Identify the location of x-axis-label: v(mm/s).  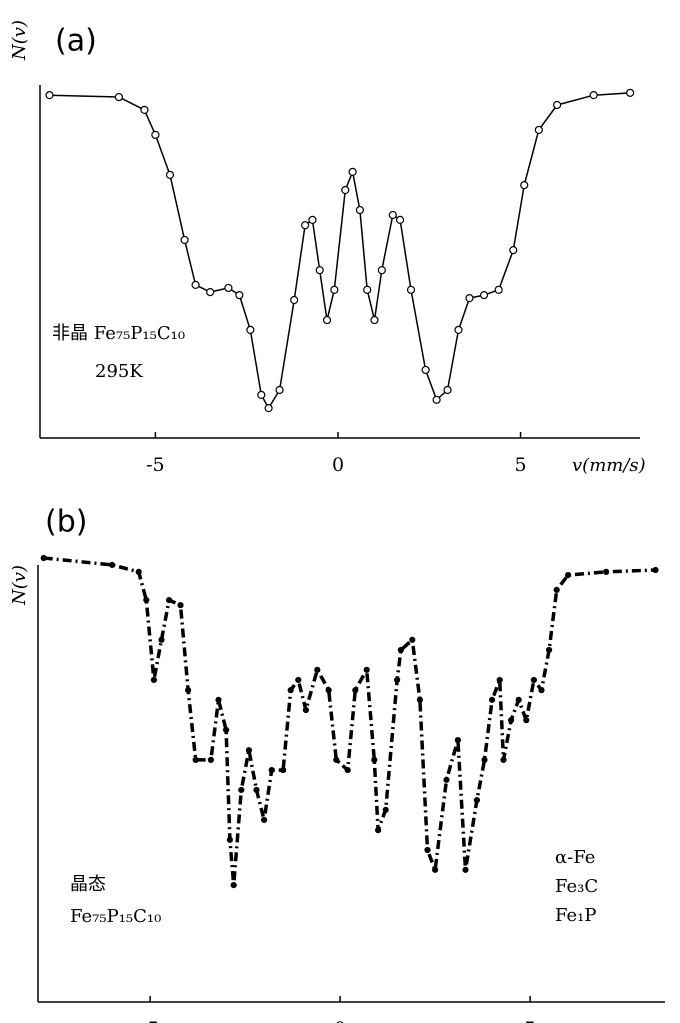
(609, 465).